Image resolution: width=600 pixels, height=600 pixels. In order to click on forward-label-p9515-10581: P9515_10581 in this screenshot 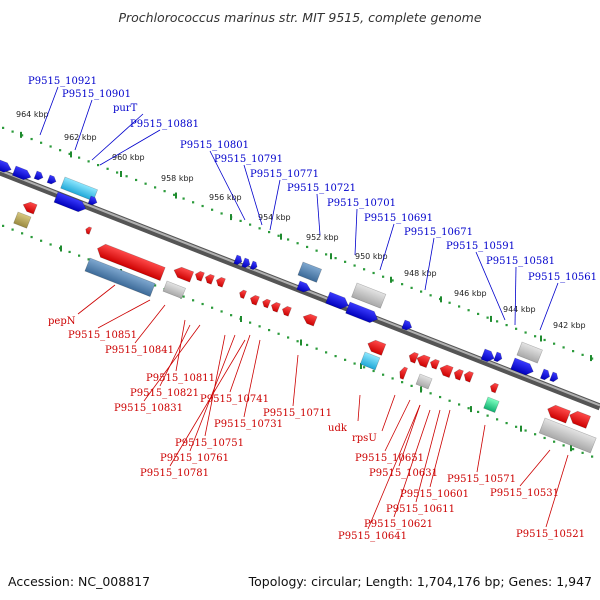, I will do `click(520, 261)`.